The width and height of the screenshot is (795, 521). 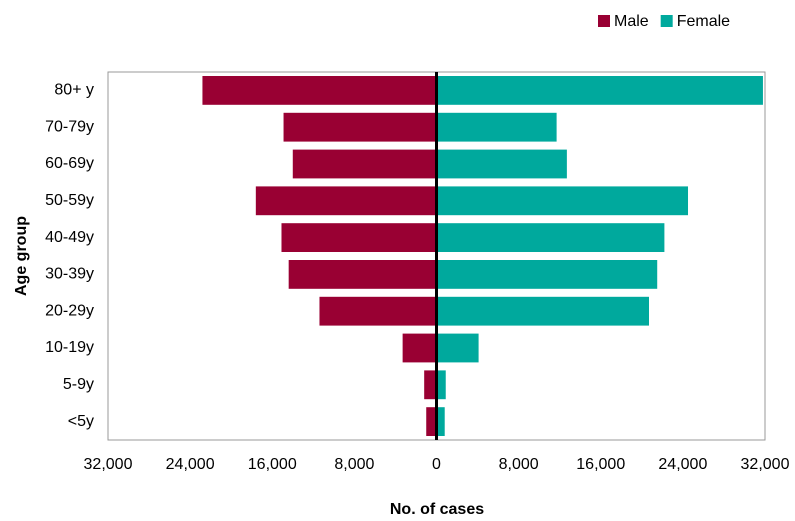 I want to click on y-tick-label: 80+ y, so click(x=74, y=90).